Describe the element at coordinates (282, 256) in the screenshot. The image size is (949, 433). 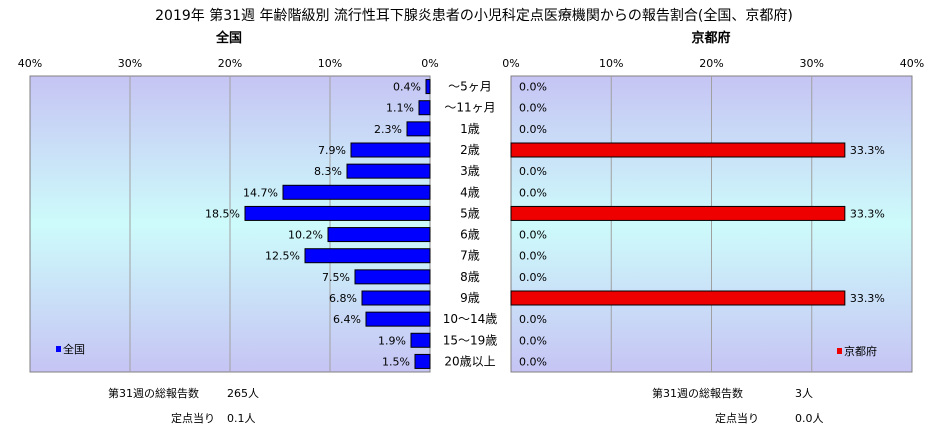
I see `national-value-label: 12.5%` at that location.